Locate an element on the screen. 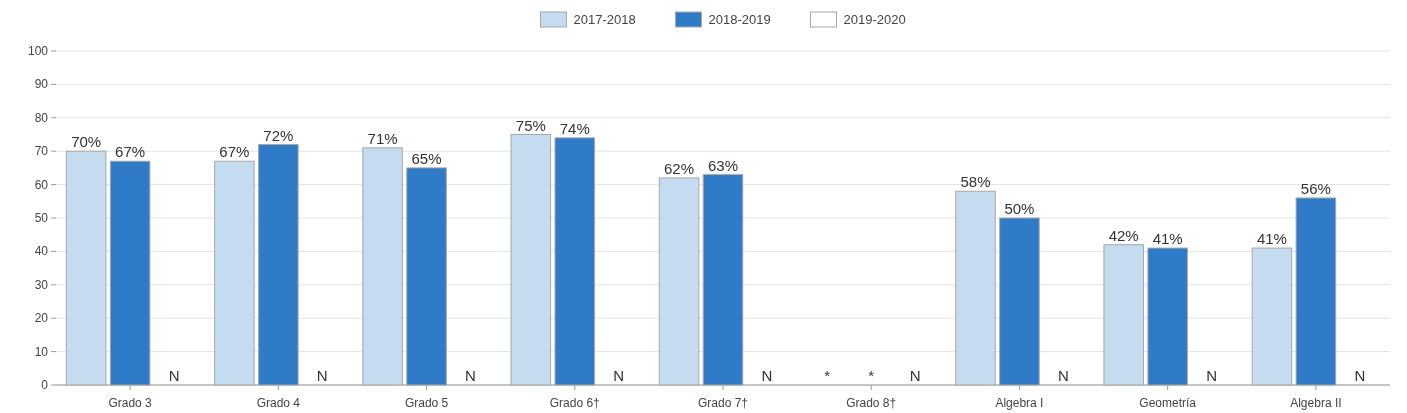 The height and width of the screenshot is (413, 1407). x-tick-label: Algebra I is located at coordinates (1019, 403).